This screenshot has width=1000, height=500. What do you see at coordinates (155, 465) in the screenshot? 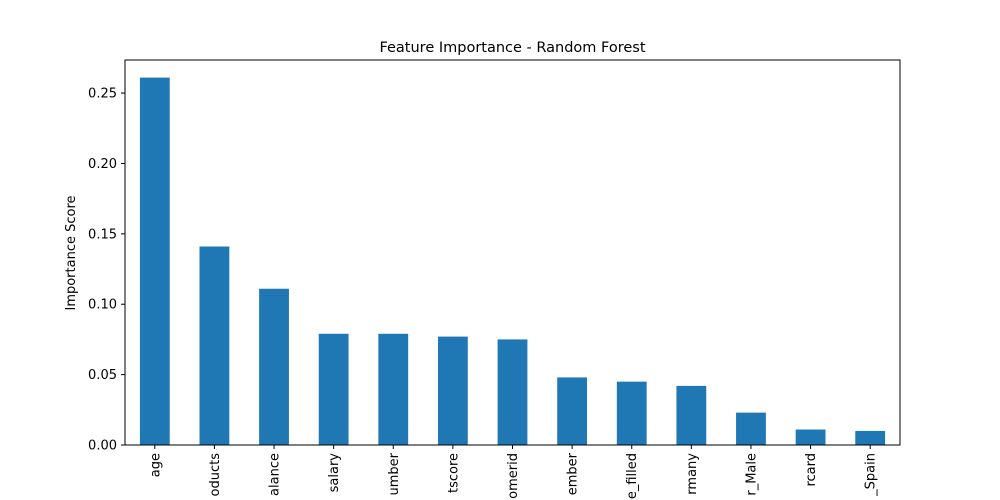
I see `x-tick-label: age` at bounding box center [155, 465].